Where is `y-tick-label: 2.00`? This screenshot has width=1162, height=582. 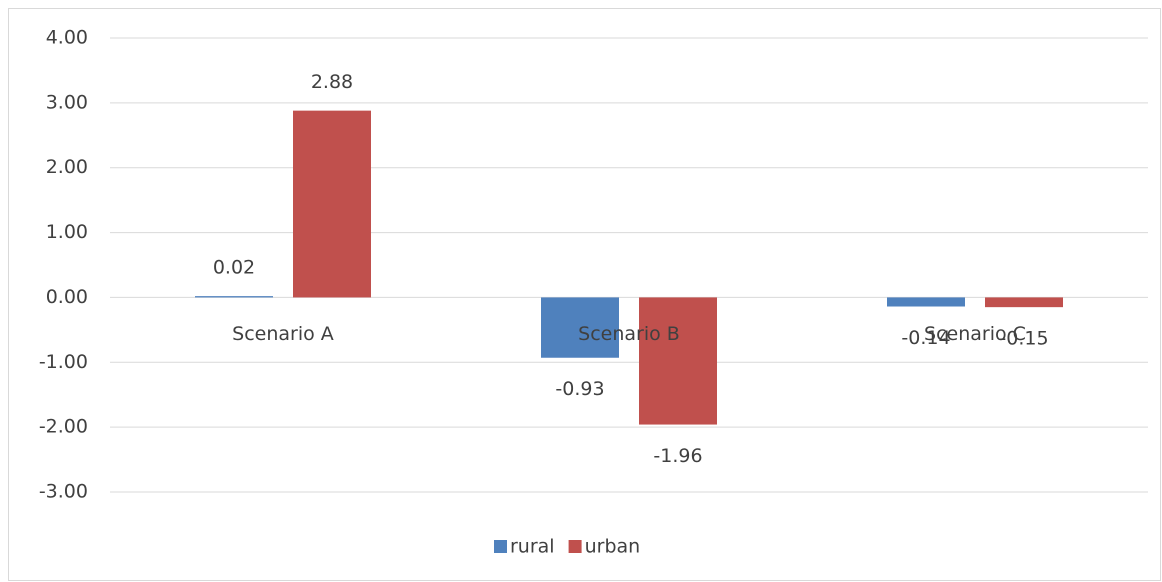 y-tick-label: 2.00 is located at coordinates (67, 167).